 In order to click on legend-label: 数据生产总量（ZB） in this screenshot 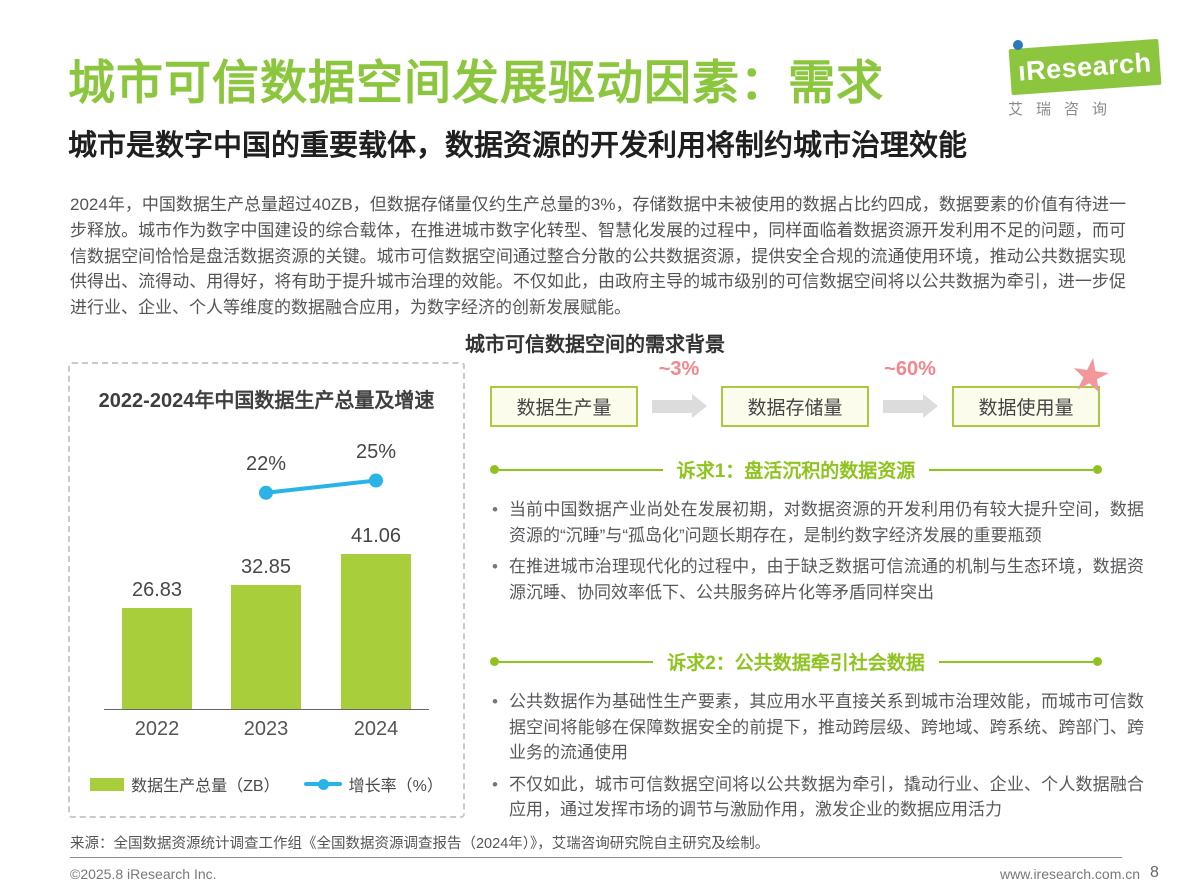, I will do `click(205, 786)`.